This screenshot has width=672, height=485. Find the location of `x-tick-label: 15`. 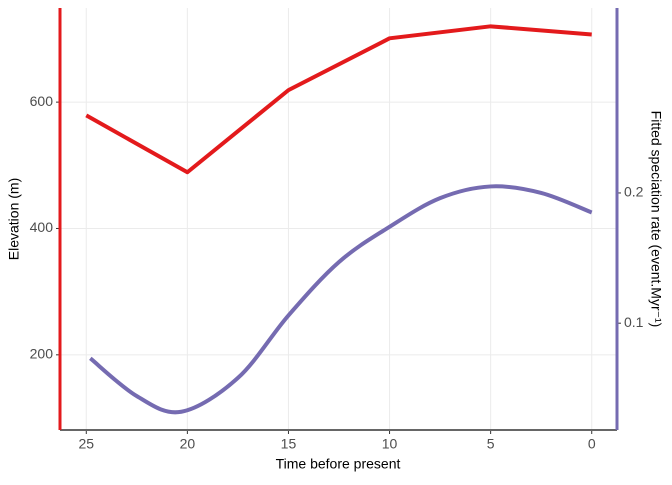

x-tick-label: 15 is located at coordinates (289, 444).